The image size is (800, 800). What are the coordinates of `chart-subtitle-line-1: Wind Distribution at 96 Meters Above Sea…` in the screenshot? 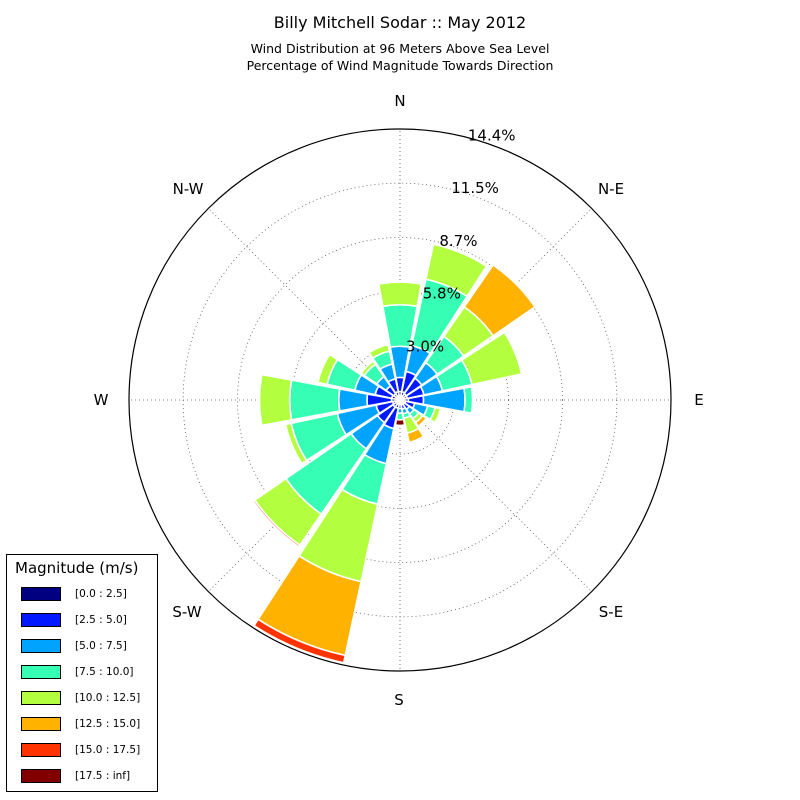 It's located at (400, 48).